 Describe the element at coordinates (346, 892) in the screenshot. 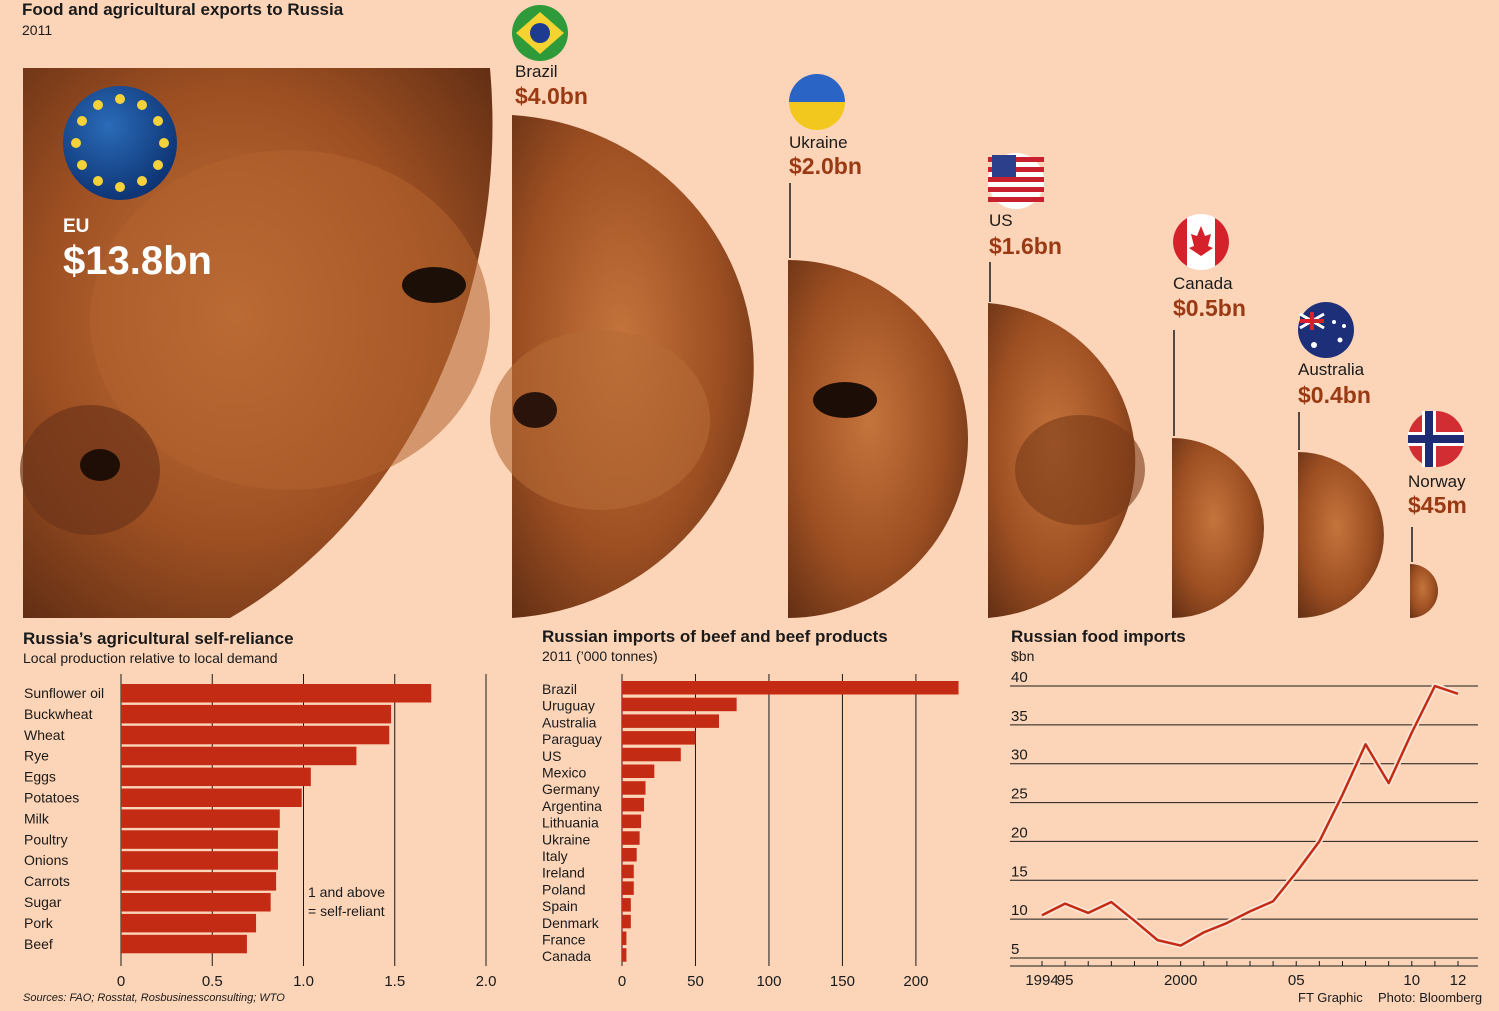

I see `annotation-line-1: 1 and above` at that location.